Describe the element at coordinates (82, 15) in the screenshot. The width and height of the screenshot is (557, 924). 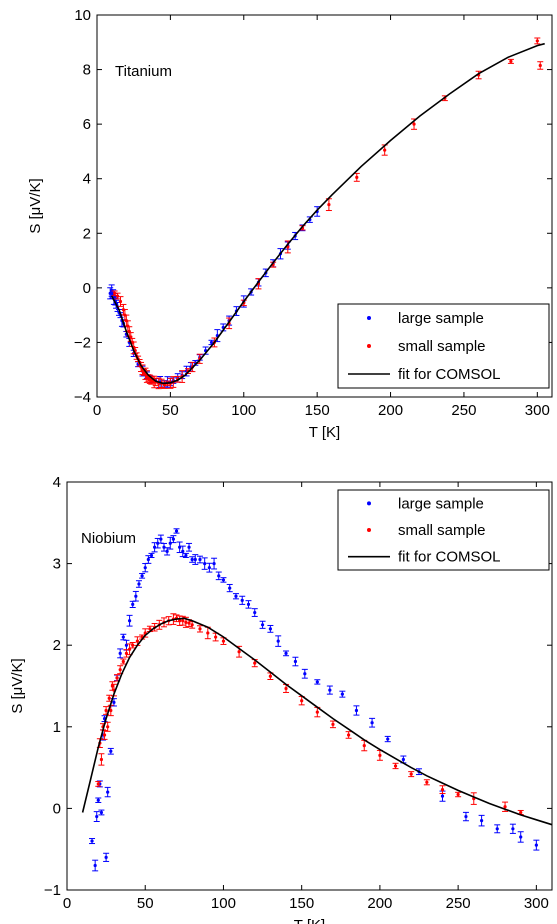
I see `y-tick-label: 10` at that location.